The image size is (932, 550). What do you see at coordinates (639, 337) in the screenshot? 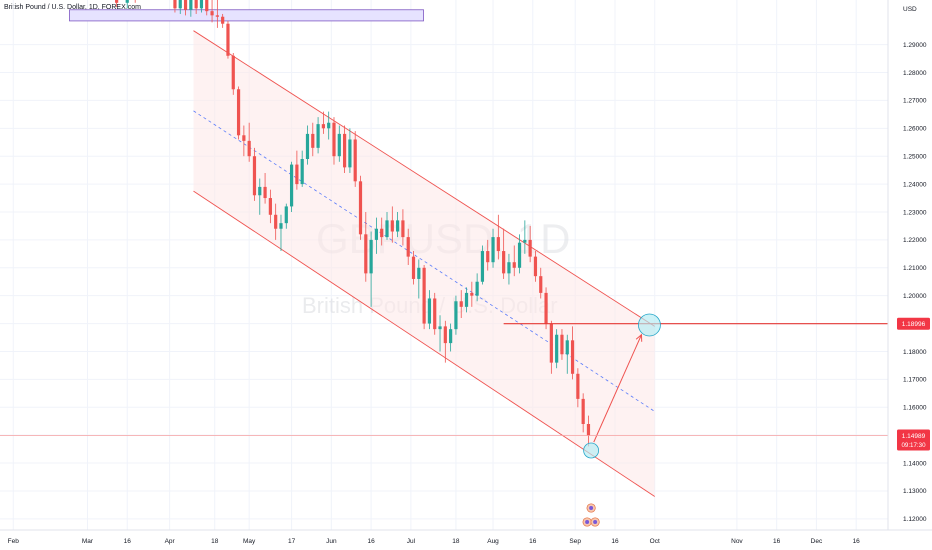
I see `projection-arrow-head` at bounding box center [639, 337].